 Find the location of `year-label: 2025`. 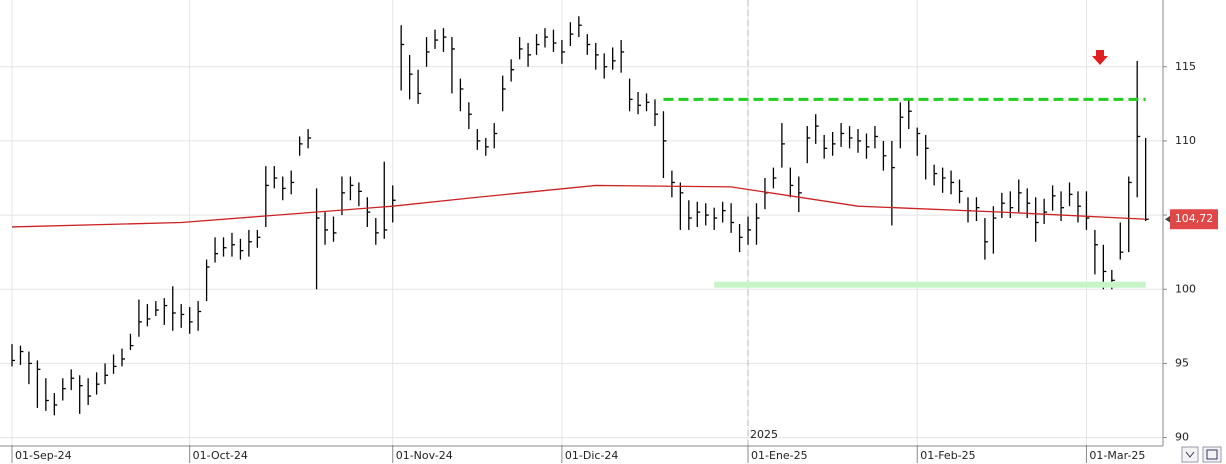

year-label: 2025 is located at coordinates (764, 434).